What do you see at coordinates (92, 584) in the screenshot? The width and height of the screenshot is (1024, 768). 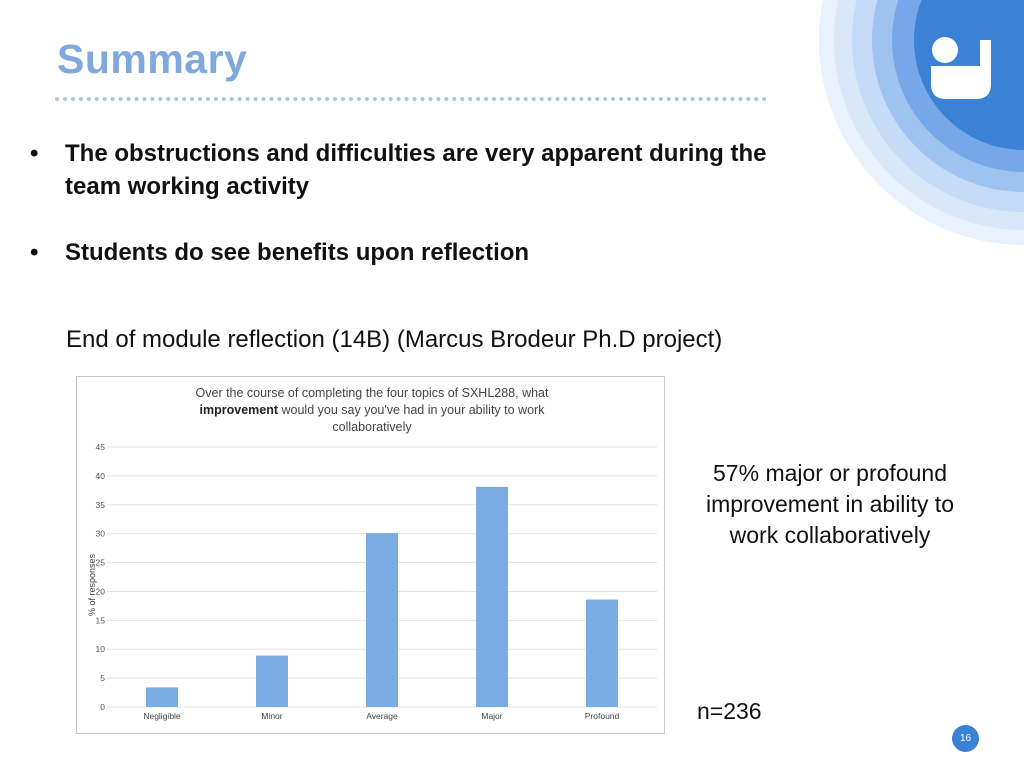 I see `y-axis-label: % of responses` at bounding box center [92, 584].